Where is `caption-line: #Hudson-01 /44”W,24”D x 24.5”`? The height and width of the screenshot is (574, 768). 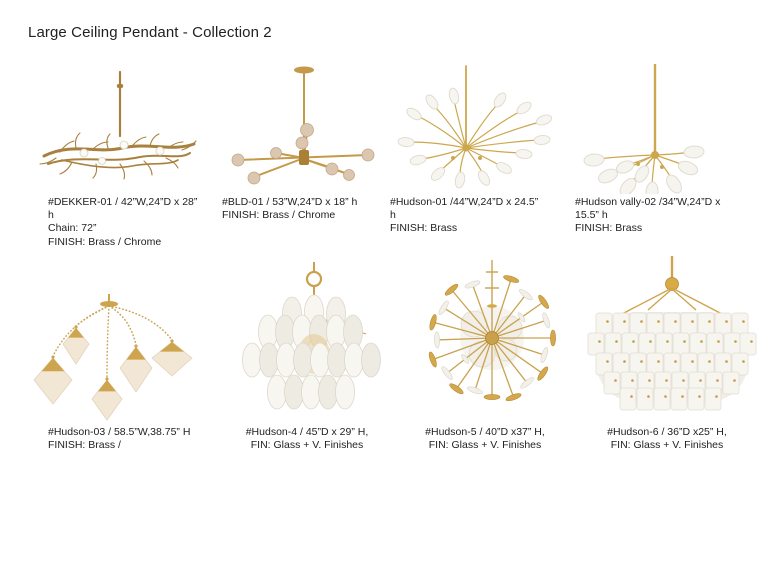
caption-line: #Hudson-01 /44”W,24”D x 24.5” is located at coordinates (464, 202).